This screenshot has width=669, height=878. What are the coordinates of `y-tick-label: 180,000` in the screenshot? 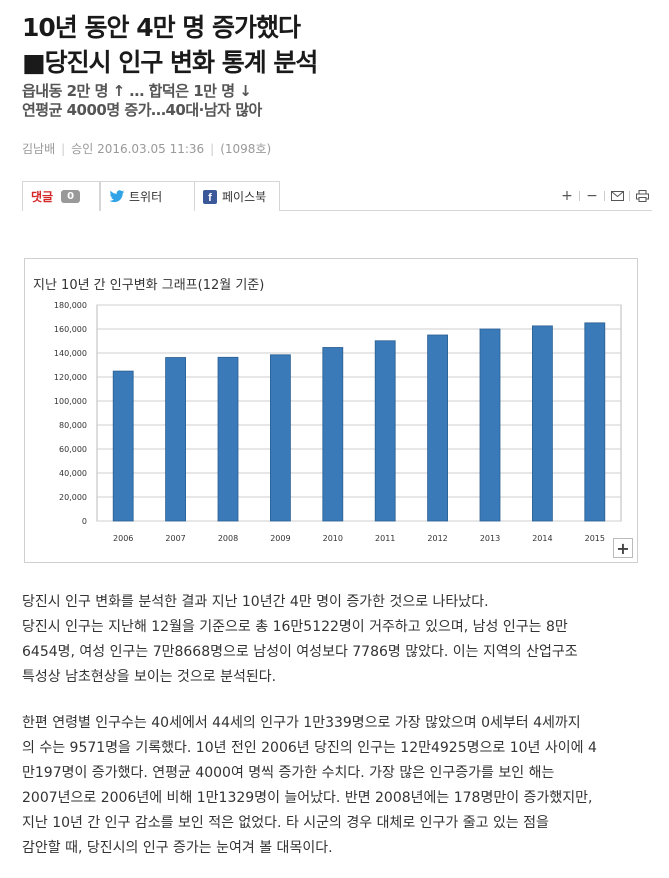 It's located at (70, 305).